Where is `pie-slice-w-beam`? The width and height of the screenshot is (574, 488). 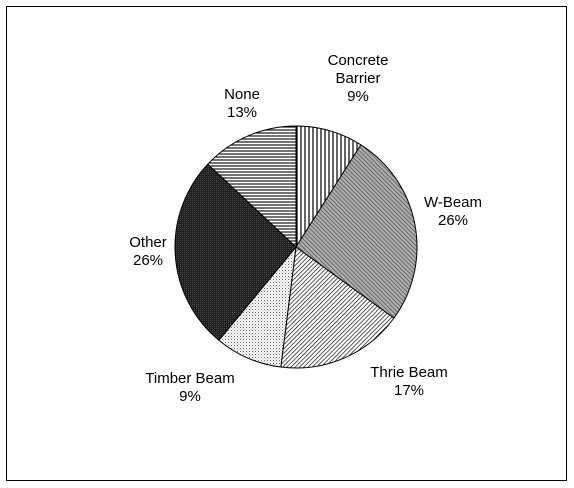
pie-slice-w-beam is located at coordinates (356, 231).